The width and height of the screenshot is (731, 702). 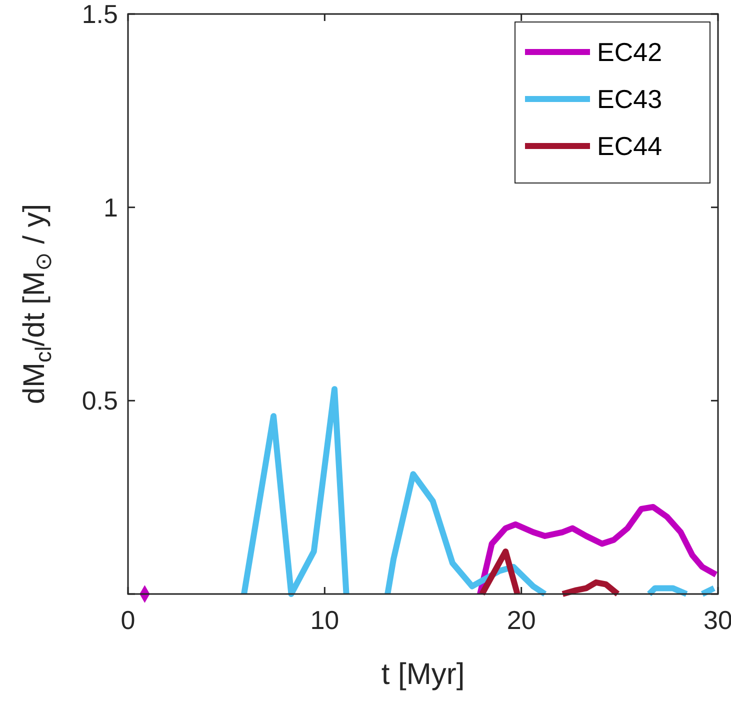 What do you see at coordinates (111, 207) in the screenshot?
I see `y-tick-label: 1` at bounding box center [111, 207].